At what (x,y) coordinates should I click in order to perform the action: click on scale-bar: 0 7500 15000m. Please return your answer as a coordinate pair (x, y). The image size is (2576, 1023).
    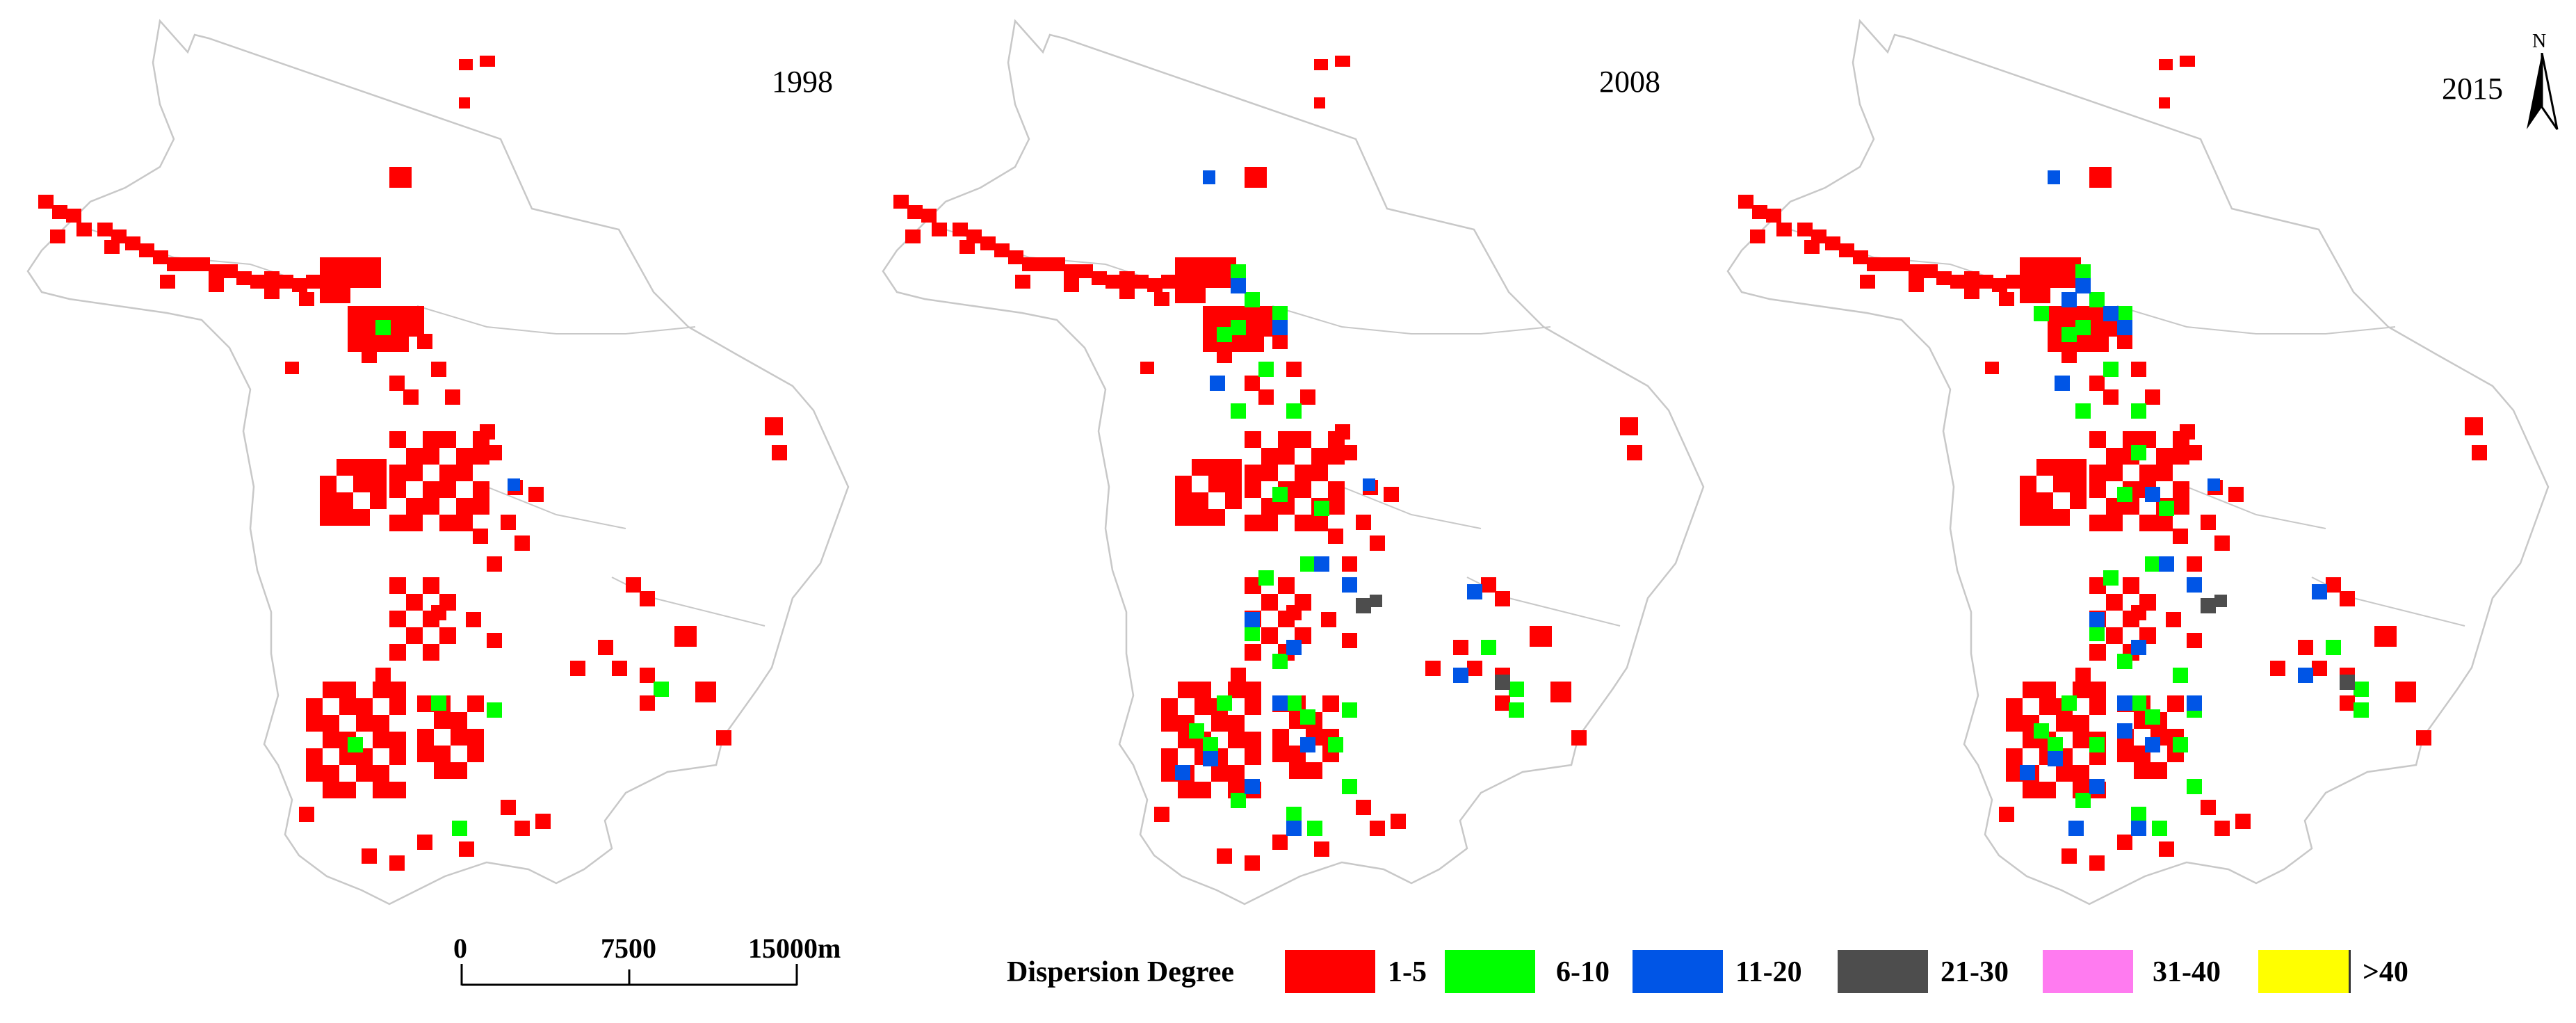
    Looking at the image, I should click on (643, 960).